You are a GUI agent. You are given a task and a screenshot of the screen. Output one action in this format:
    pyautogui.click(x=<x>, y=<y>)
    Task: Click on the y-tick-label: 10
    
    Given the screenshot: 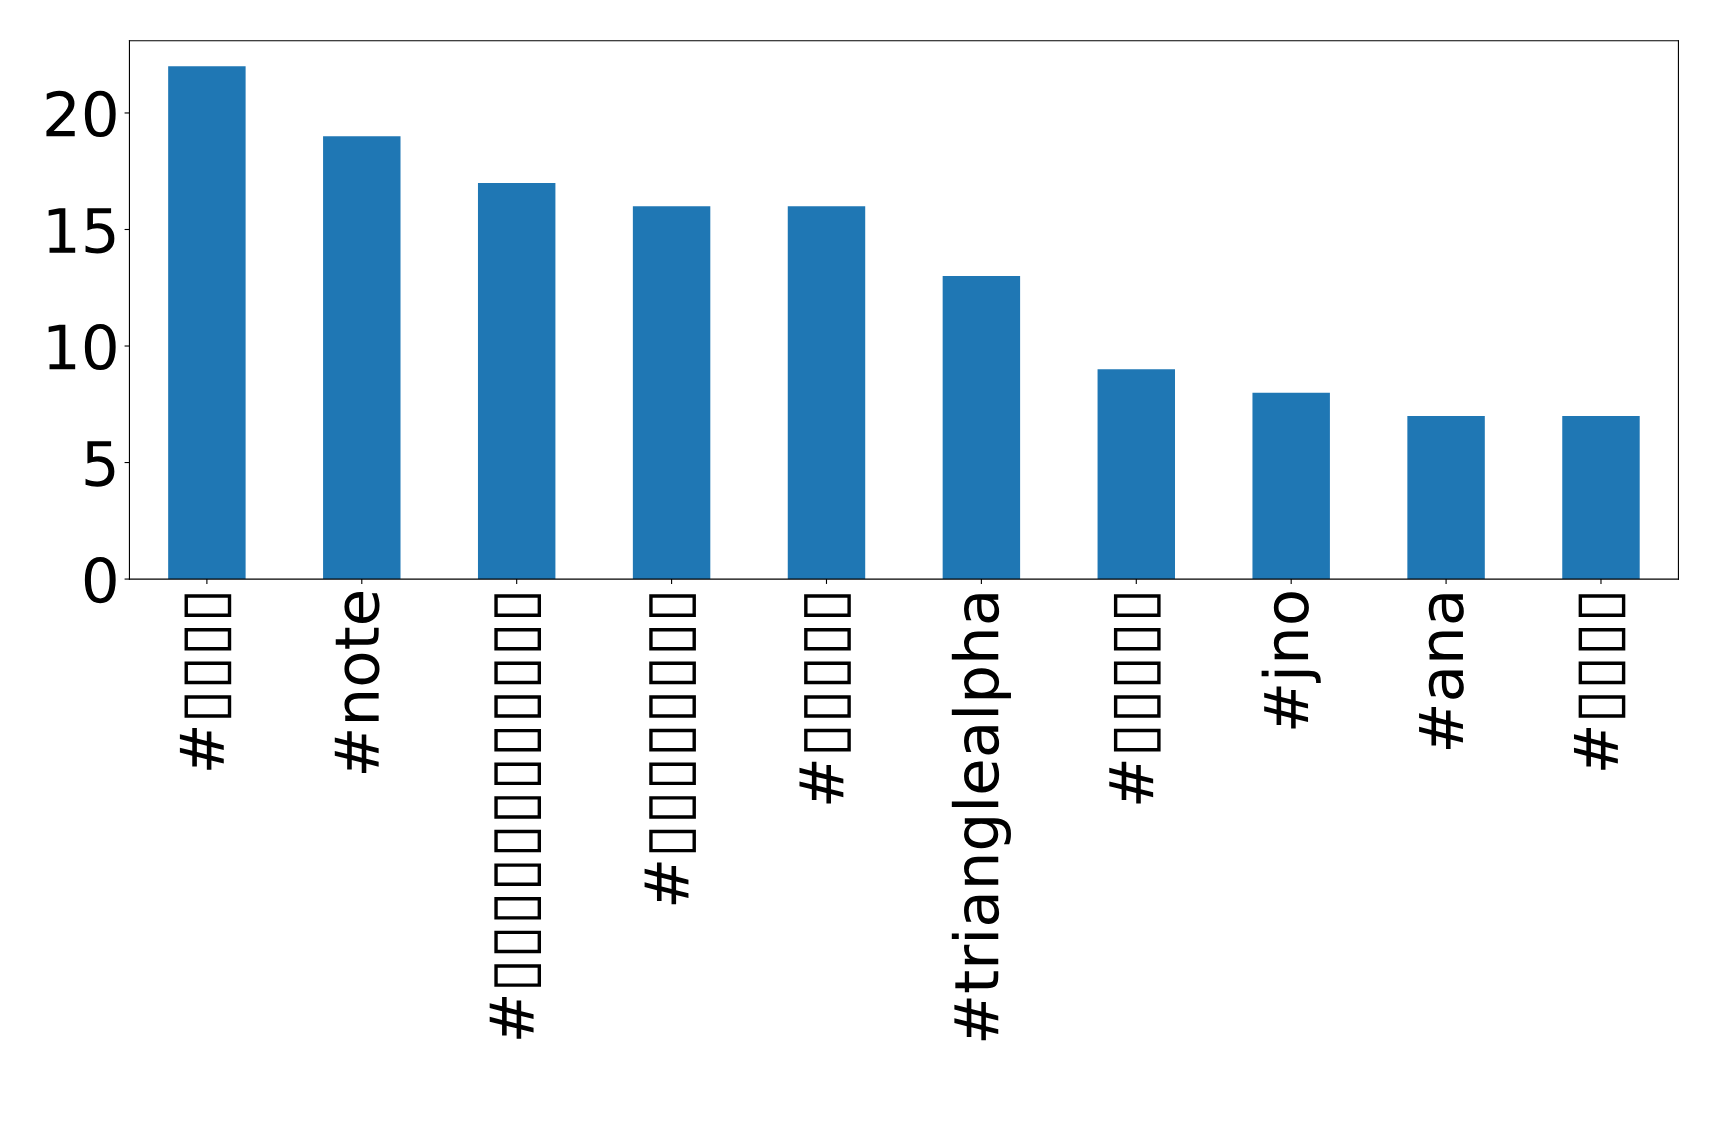 What is the action you would take?
    pyautogui.click(x=82, y=347)
    